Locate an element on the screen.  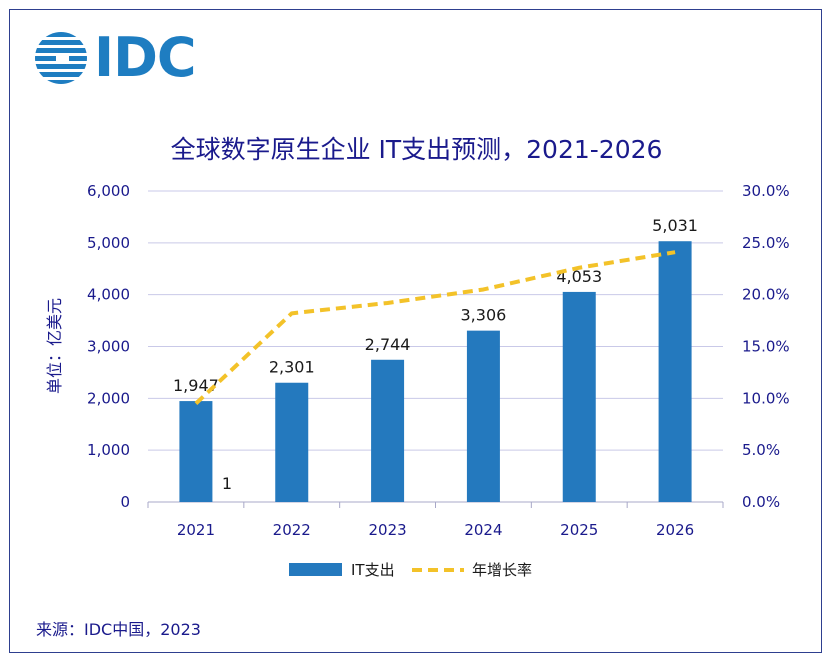
y-tick-label: 1,000 is located at coordinates (108, 450).